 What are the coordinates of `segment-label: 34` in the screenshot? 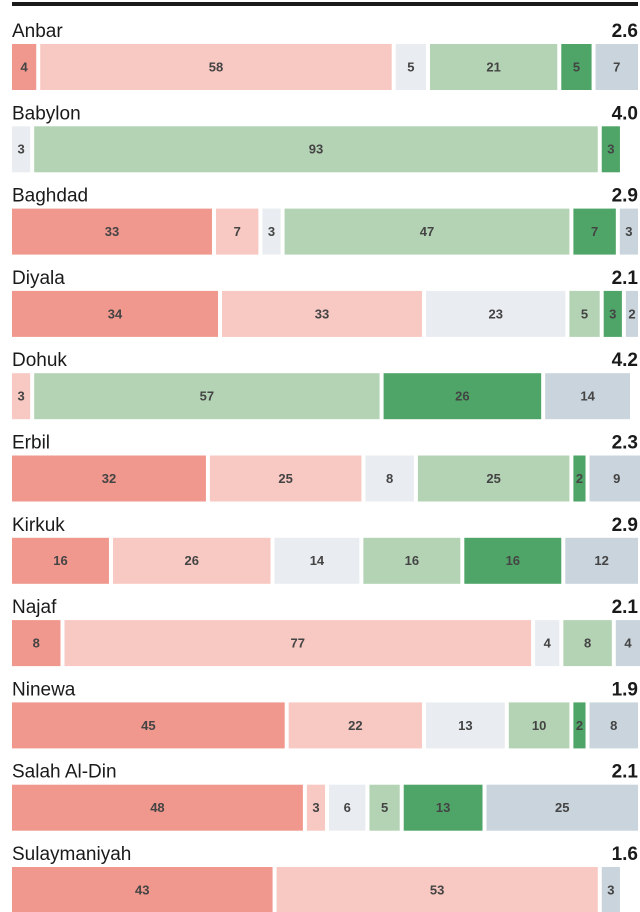 It's located at (115, 313).